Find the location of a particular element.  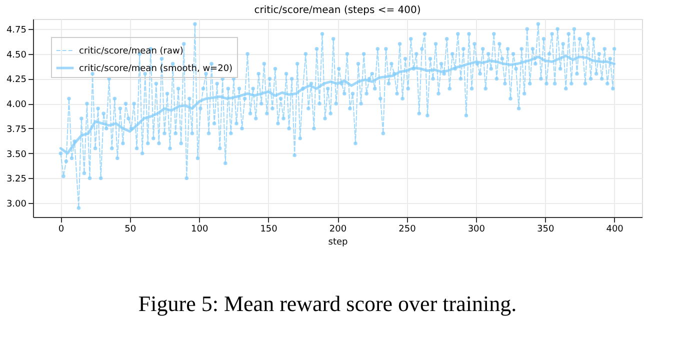

y-tick-label: 4.50 is located at coordinates (16, 55).